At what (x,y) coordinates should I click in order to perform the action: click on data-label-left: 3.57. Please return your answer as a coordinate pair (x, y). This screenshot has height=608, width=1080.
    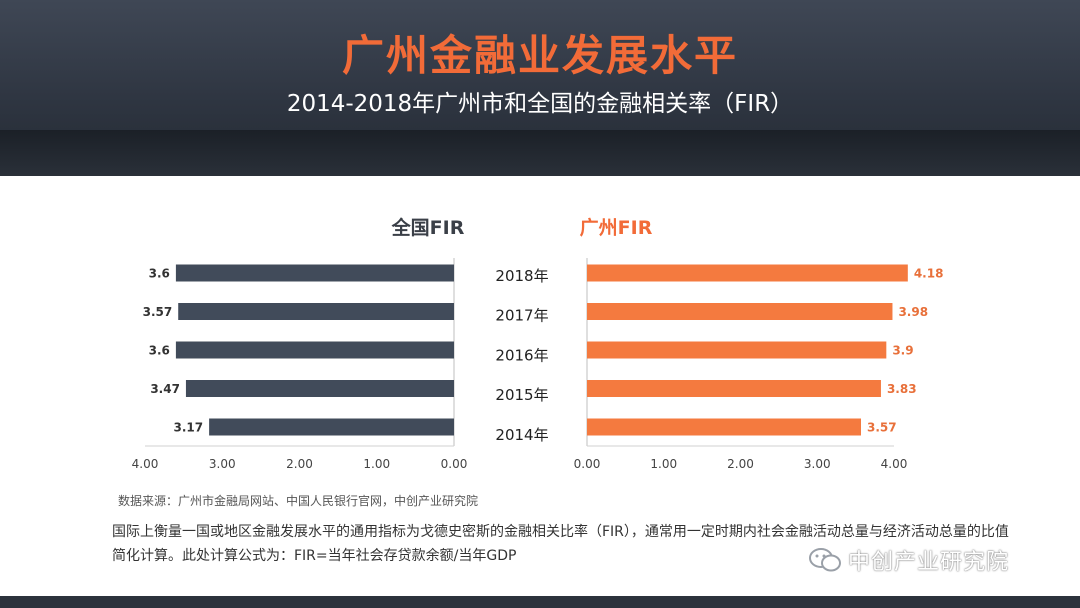
    Looking at the image, I should click on (158, 312).